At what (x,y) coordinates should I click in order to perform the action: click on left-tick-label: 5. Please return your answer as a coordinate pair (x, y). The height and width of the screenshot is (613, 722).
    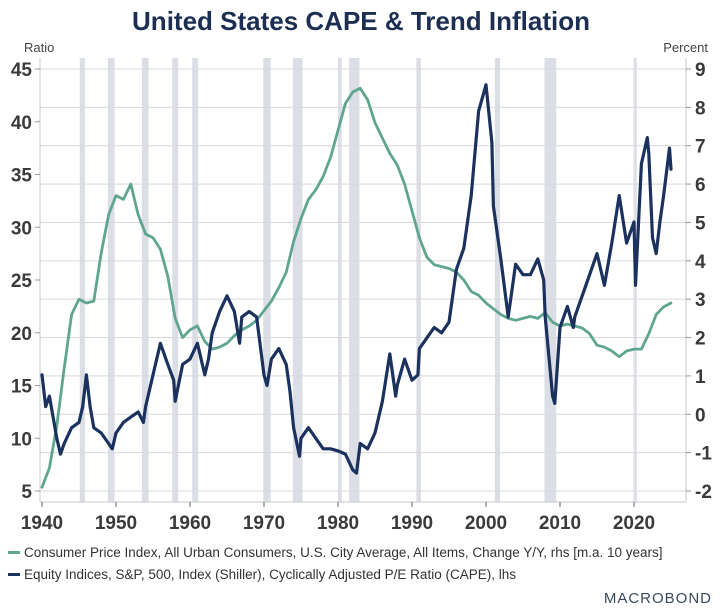
    Looking at the image, I should click on (26, 492).